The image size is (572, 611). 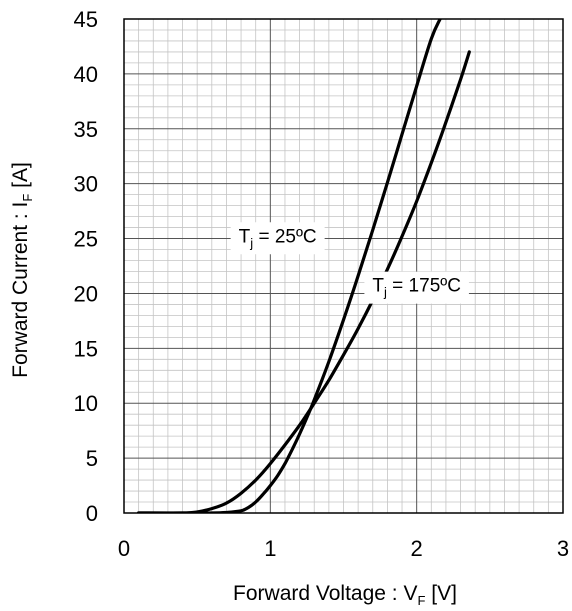 I want to click on y-tick-labels: 0 5 10 15 20 25 30 35 40 45, so click(x=86, y=266).